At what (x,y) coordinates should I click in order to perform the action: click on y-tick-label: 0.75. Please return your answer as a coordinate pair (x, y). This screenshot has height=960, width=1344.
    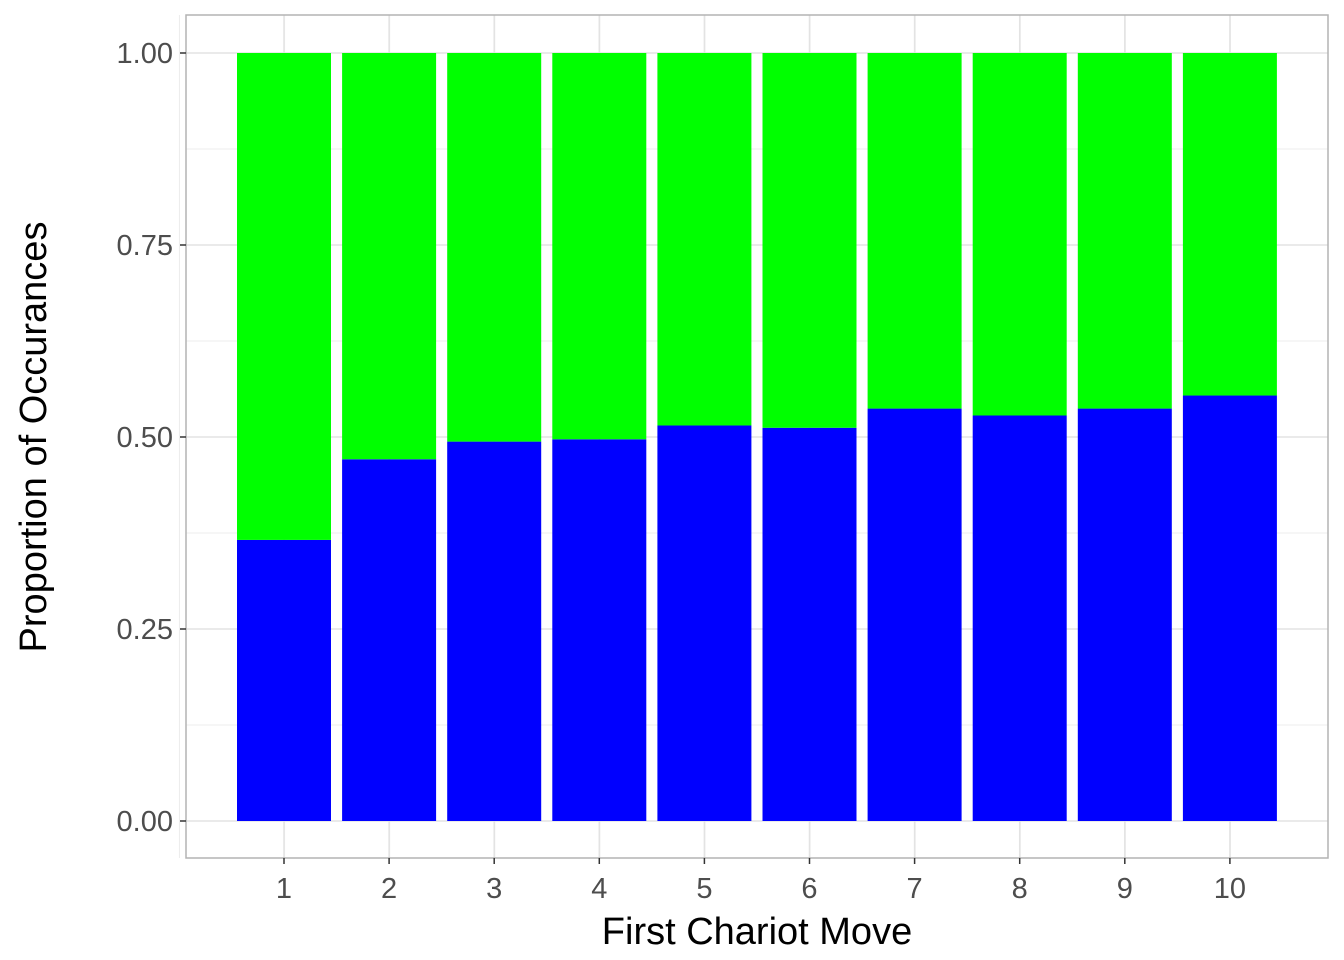
    Looking at the image, I should click on (145, 246).